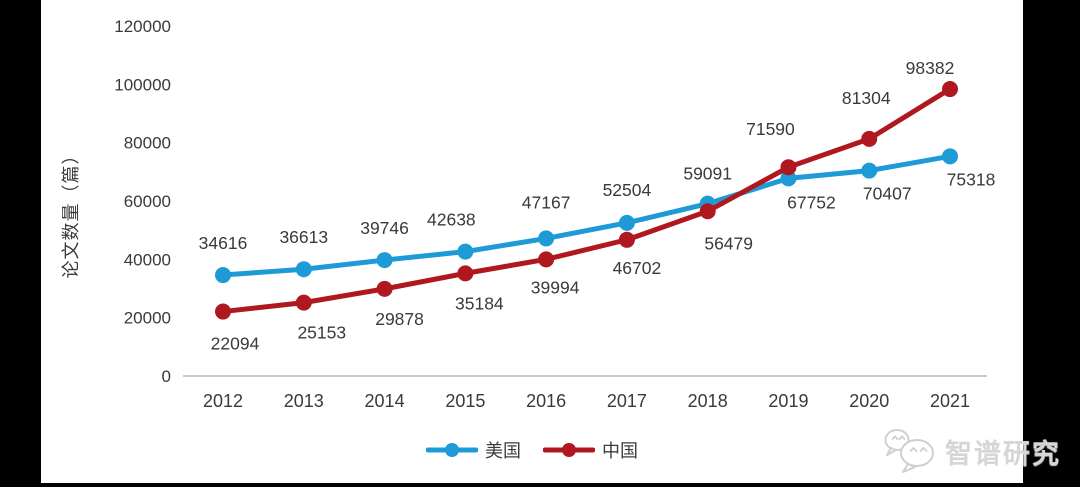 The height and width of the screenshot is (487, 1080). What do you see at coordinates (626, 239) in the screenshot?
I see `point-china-2017` at bounding box center [626, 239].